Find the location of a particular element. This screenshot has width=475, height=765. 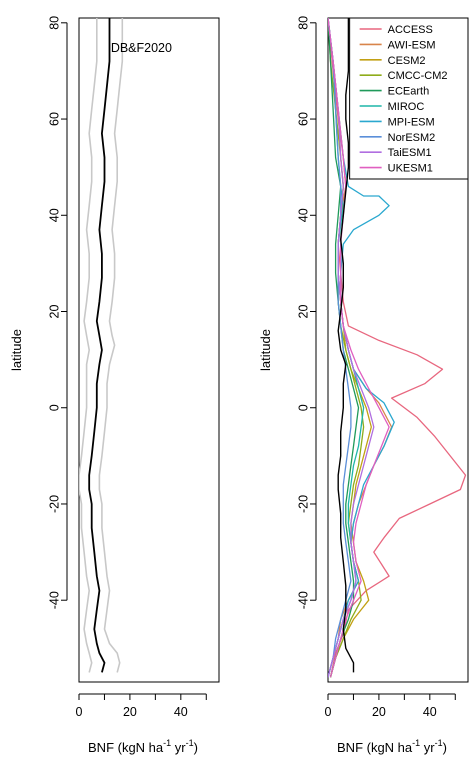

series-line-upper is located at coordinates (111, 345).